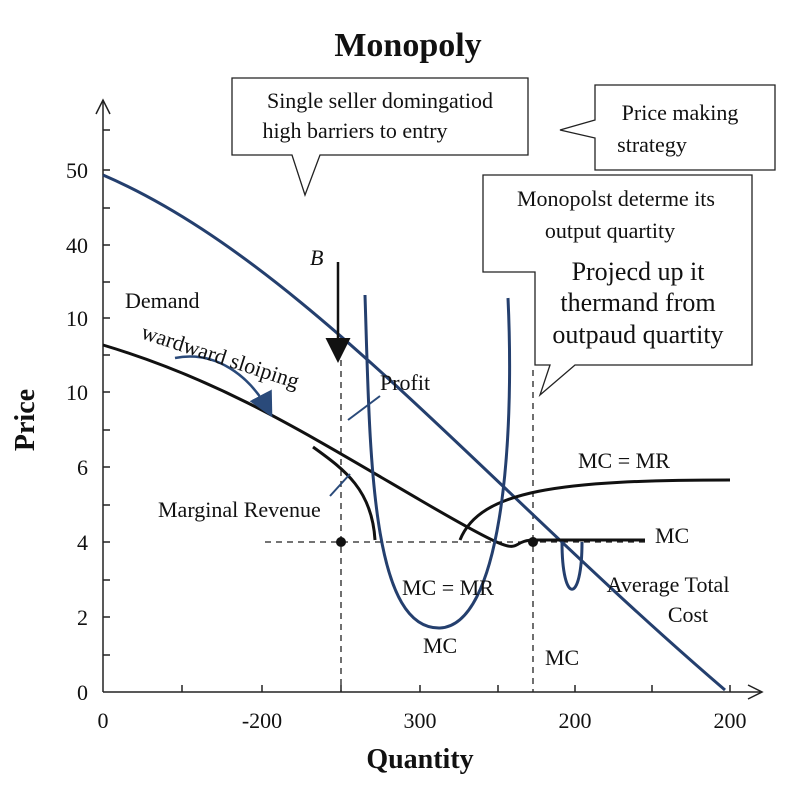  Describe the element at coordinates (616, 198) in the screenshot. I see `callout-text: Monopolst determe its` at that location.